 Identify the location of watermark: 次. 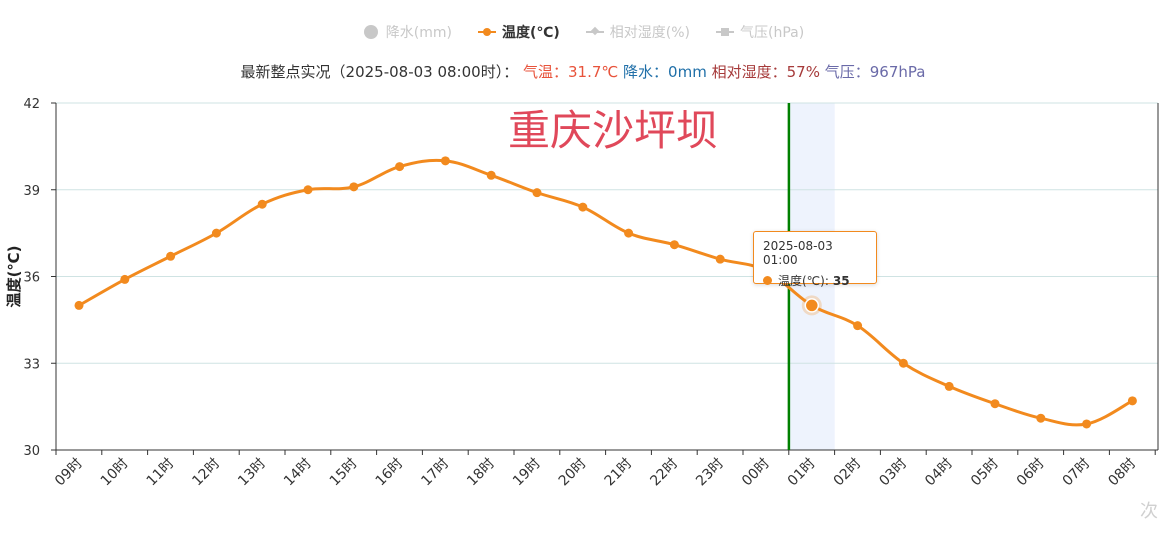
(1149, 511).